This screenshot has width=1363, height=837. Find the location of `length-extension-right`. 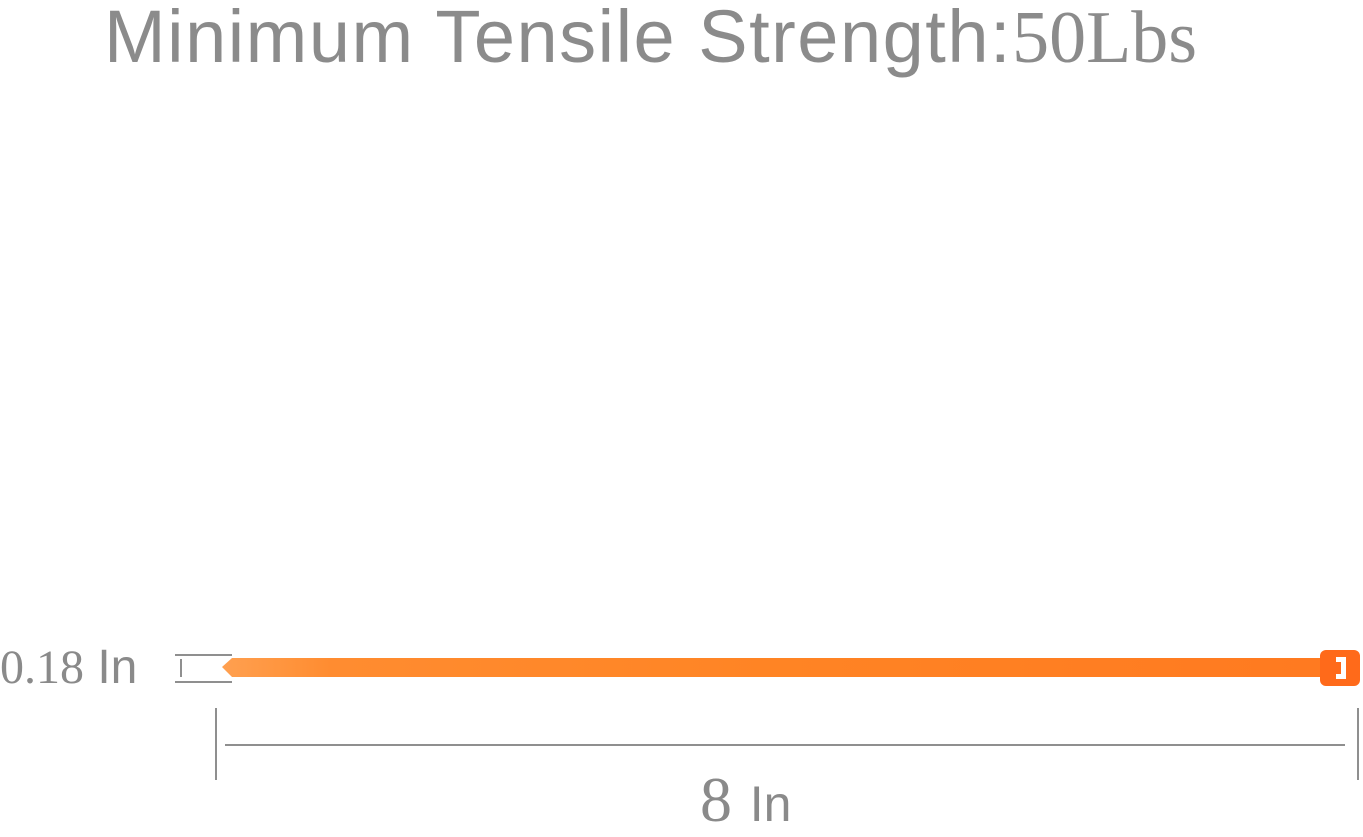

length-extension-right is located at coordinates (1358, 744).